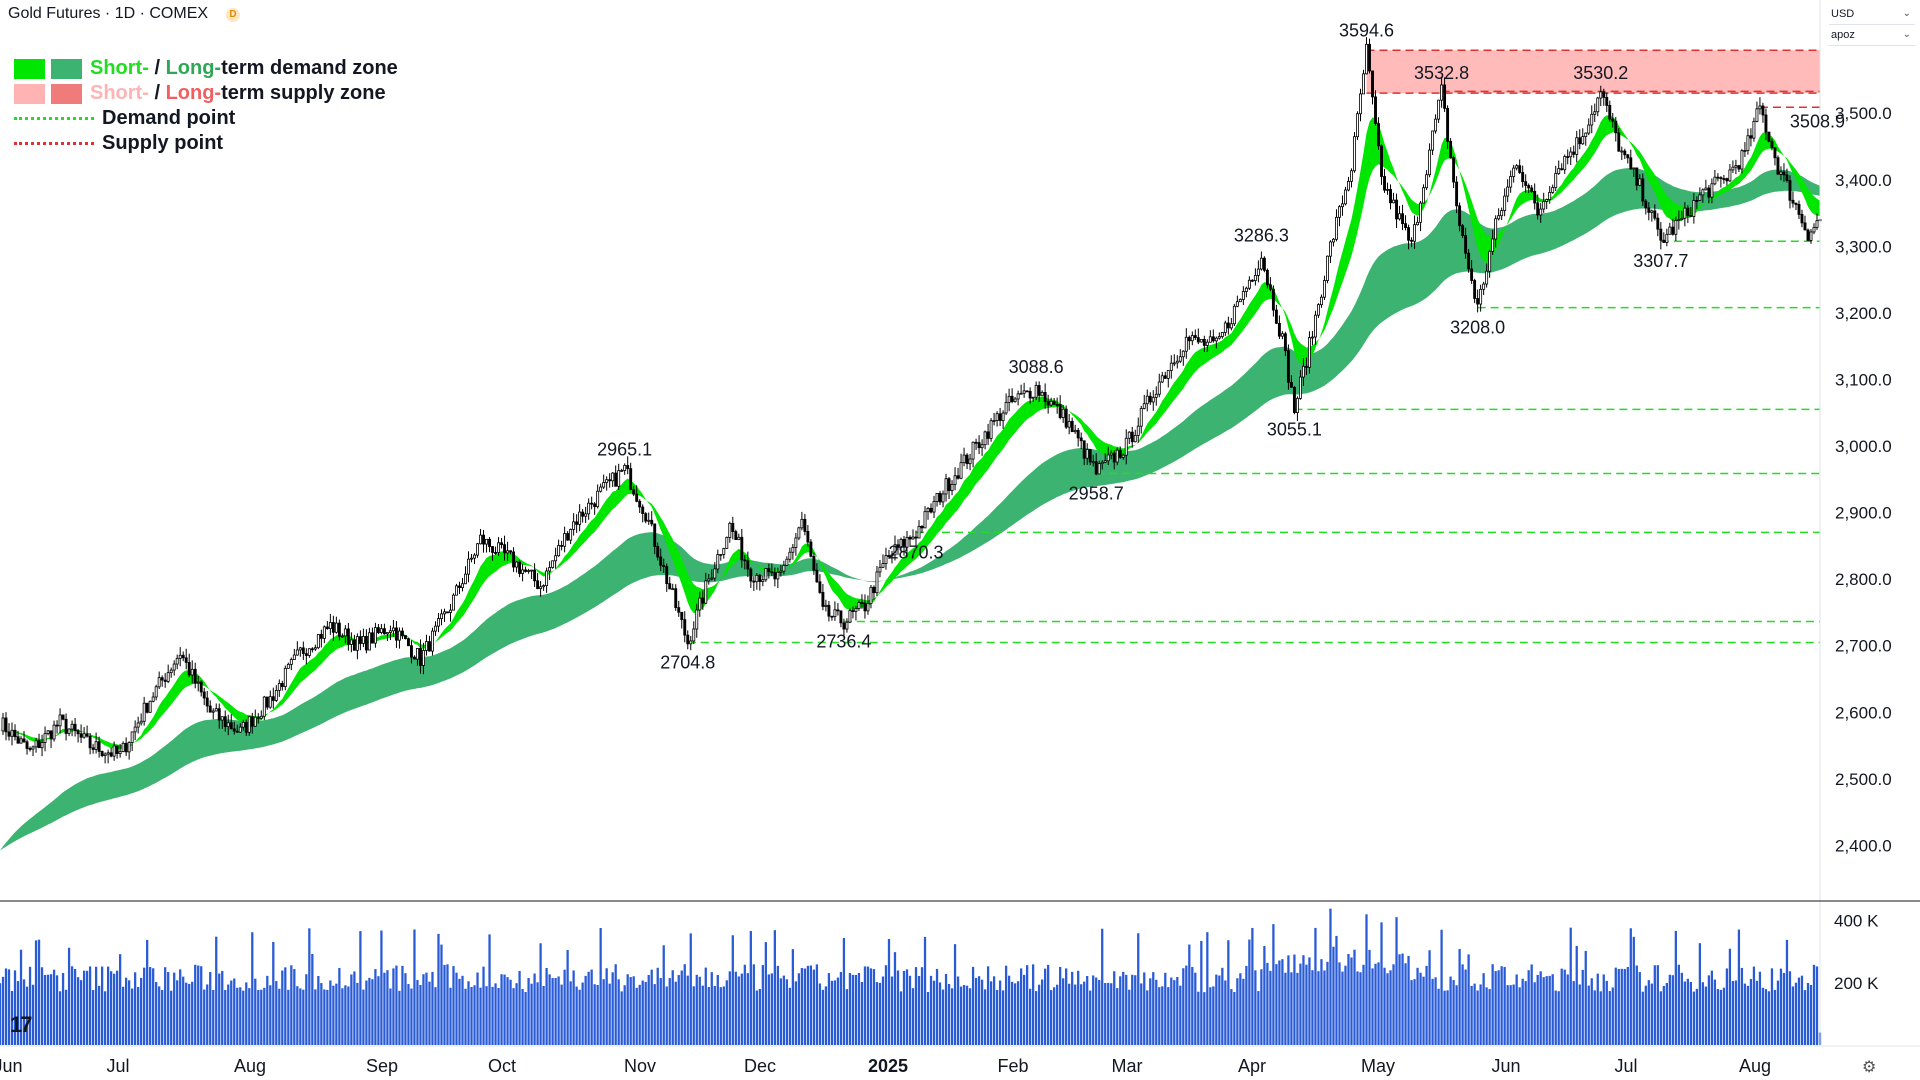 The width and height of the screenshot is (1920, 1080). I want to click on settings-gear-icon: ⚙, so click(1869, 1067).